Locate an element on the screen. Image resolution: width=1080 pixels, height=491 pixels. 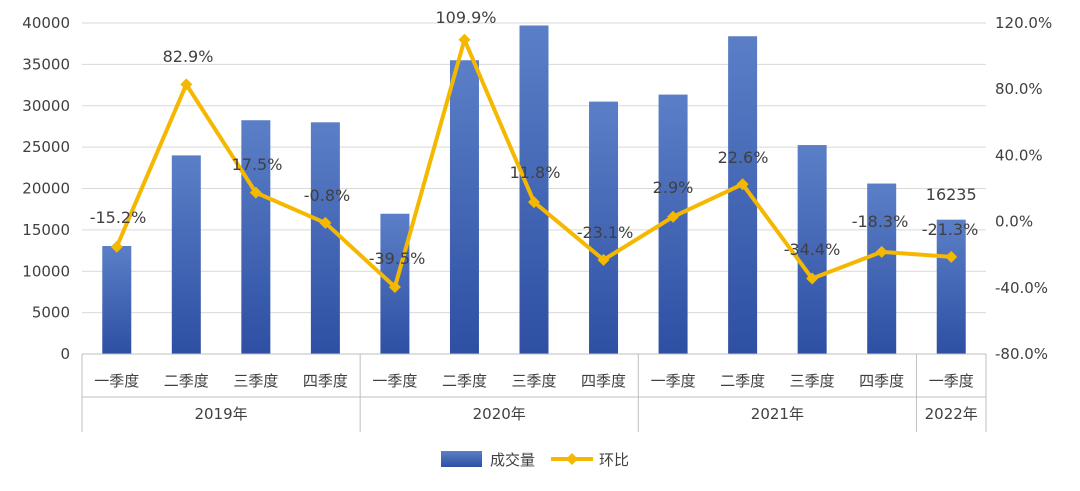
line-data-label: -39.5% is located at coordinates (397, 258).